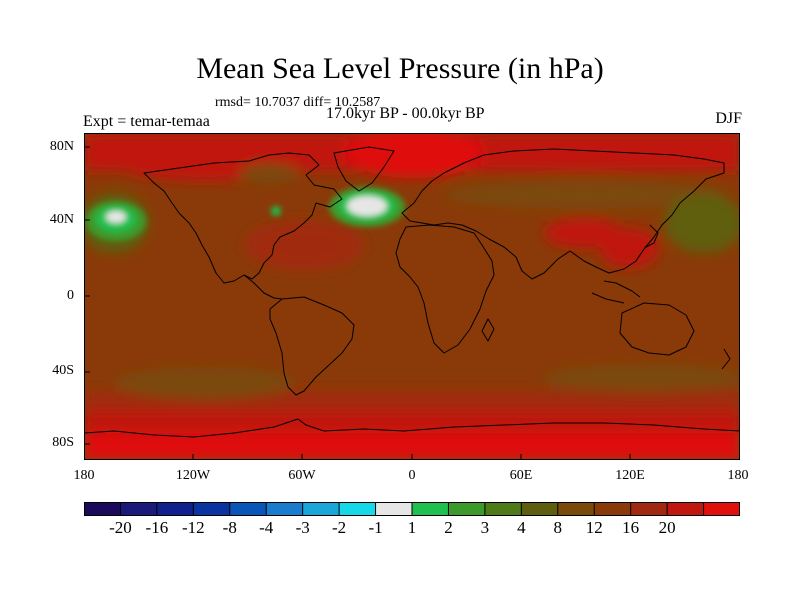 The image size is (800, 600). What do you see at coordinates (302, 475) in the screenshot?
I see `lon-tick-label: 60W` at bounding box center [302, 475].